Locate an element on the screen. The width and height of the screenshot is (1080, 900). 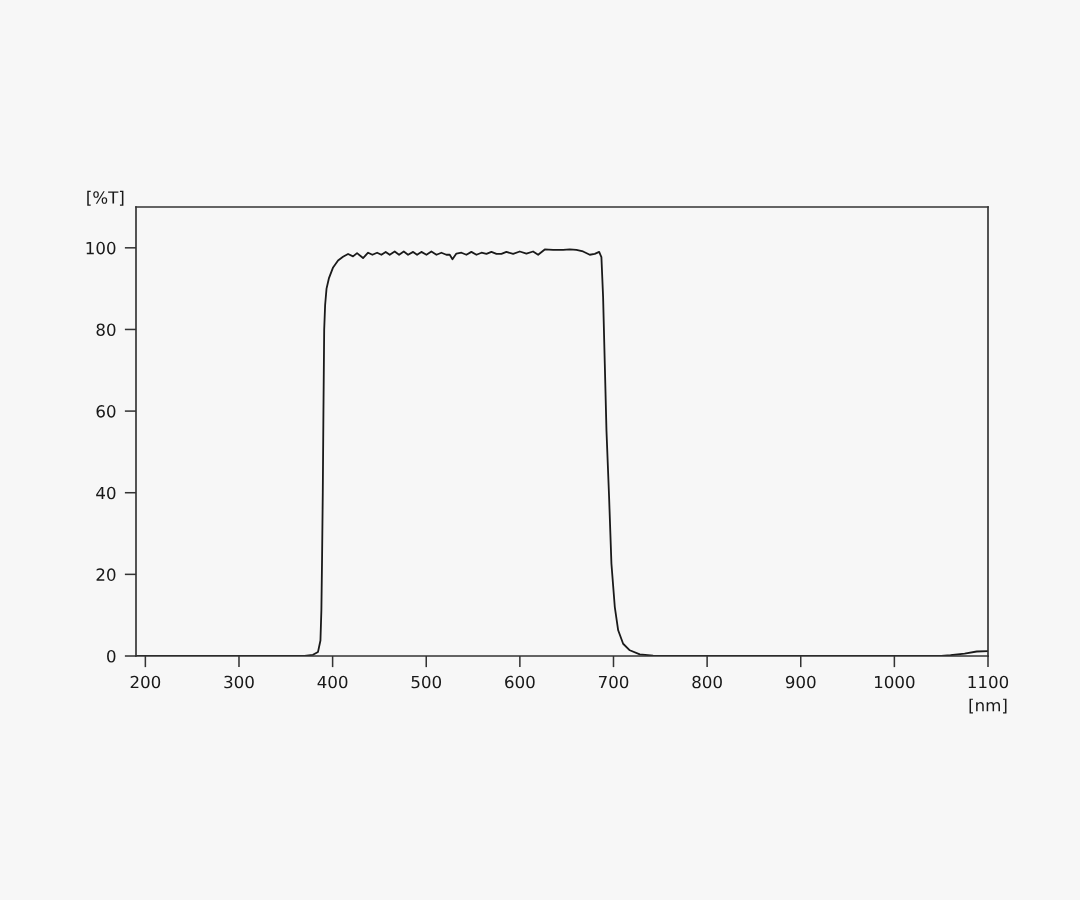
y-axis-title: [%T] is located at coordinates (105, 198).